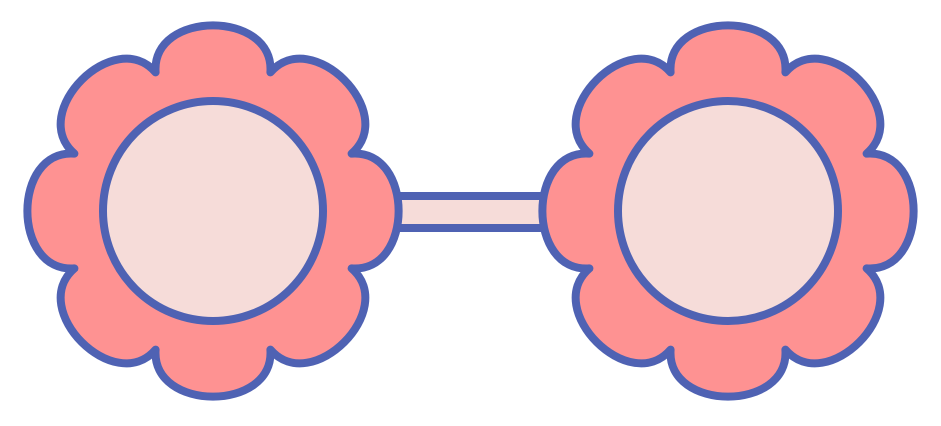  I want to click on right-lens, so click(728, 211).